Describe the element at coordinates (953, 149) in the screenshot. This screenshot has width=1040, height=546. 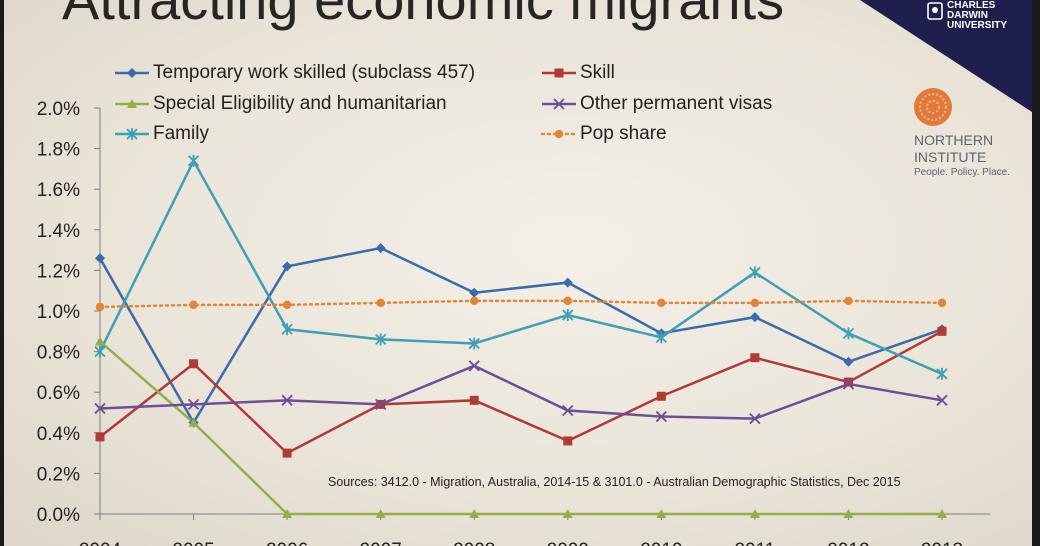
I see `northern-institute-name: NORTHERN INSTITUTE` at that location.